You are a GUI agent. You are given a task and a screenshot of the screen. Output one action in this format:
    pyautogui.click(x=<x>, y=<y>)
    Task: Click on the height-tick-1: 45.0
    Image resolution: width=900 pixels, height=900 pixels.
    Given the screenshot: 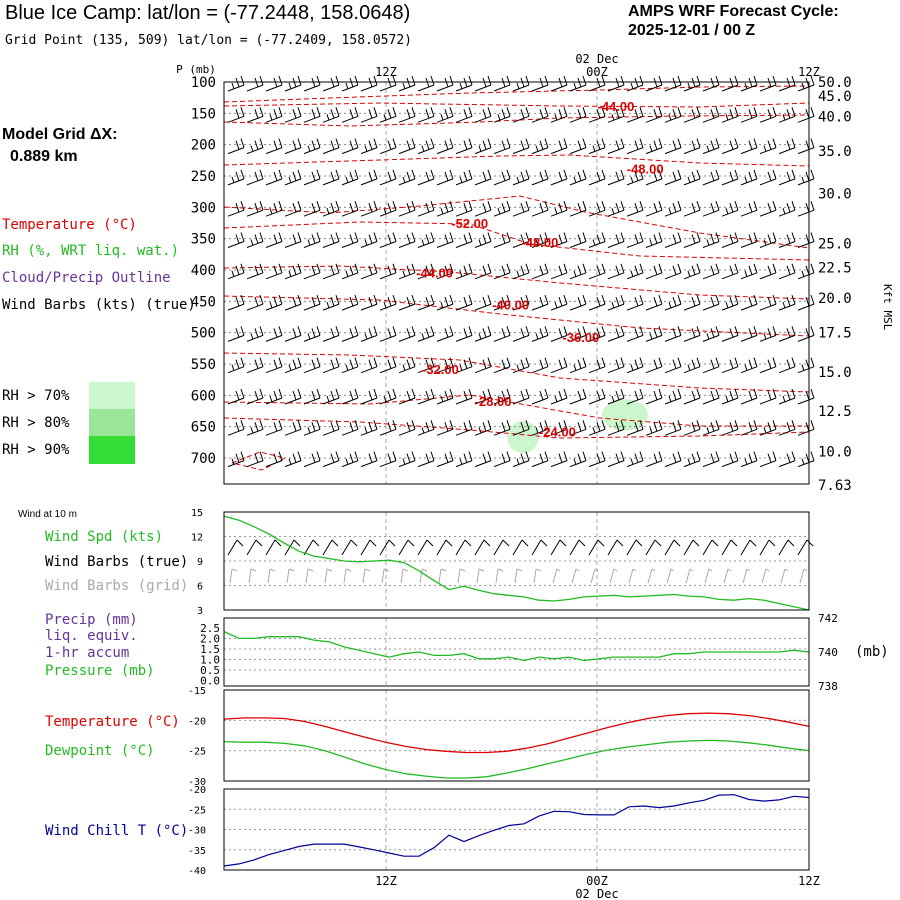 What is the action you would take?
    pyautogui.click(x=835, y=97)
    